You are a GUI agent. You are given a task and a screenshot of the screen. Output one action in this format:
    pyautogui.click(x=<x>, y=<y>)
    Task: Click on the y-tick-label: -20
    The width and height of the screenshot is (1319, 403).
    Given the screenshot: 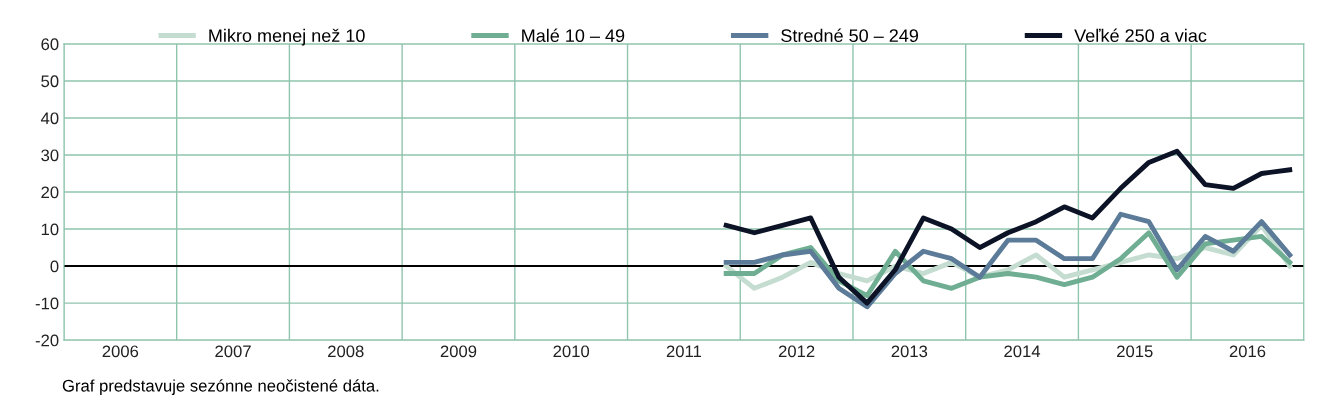 What is the action you would take?
    pyautogui.click(x=47, y=340)
    